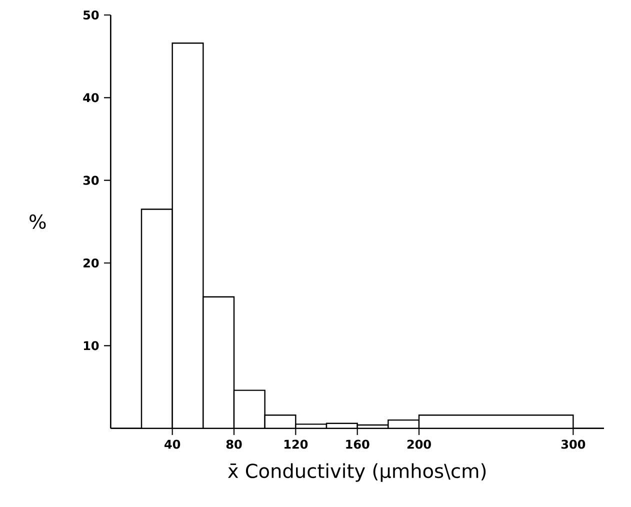 The height and width of the screenshot is (507, 631). I want to click on x-axis-title: x̄ Conductivity (µmhos\cm), so click(357, 472).